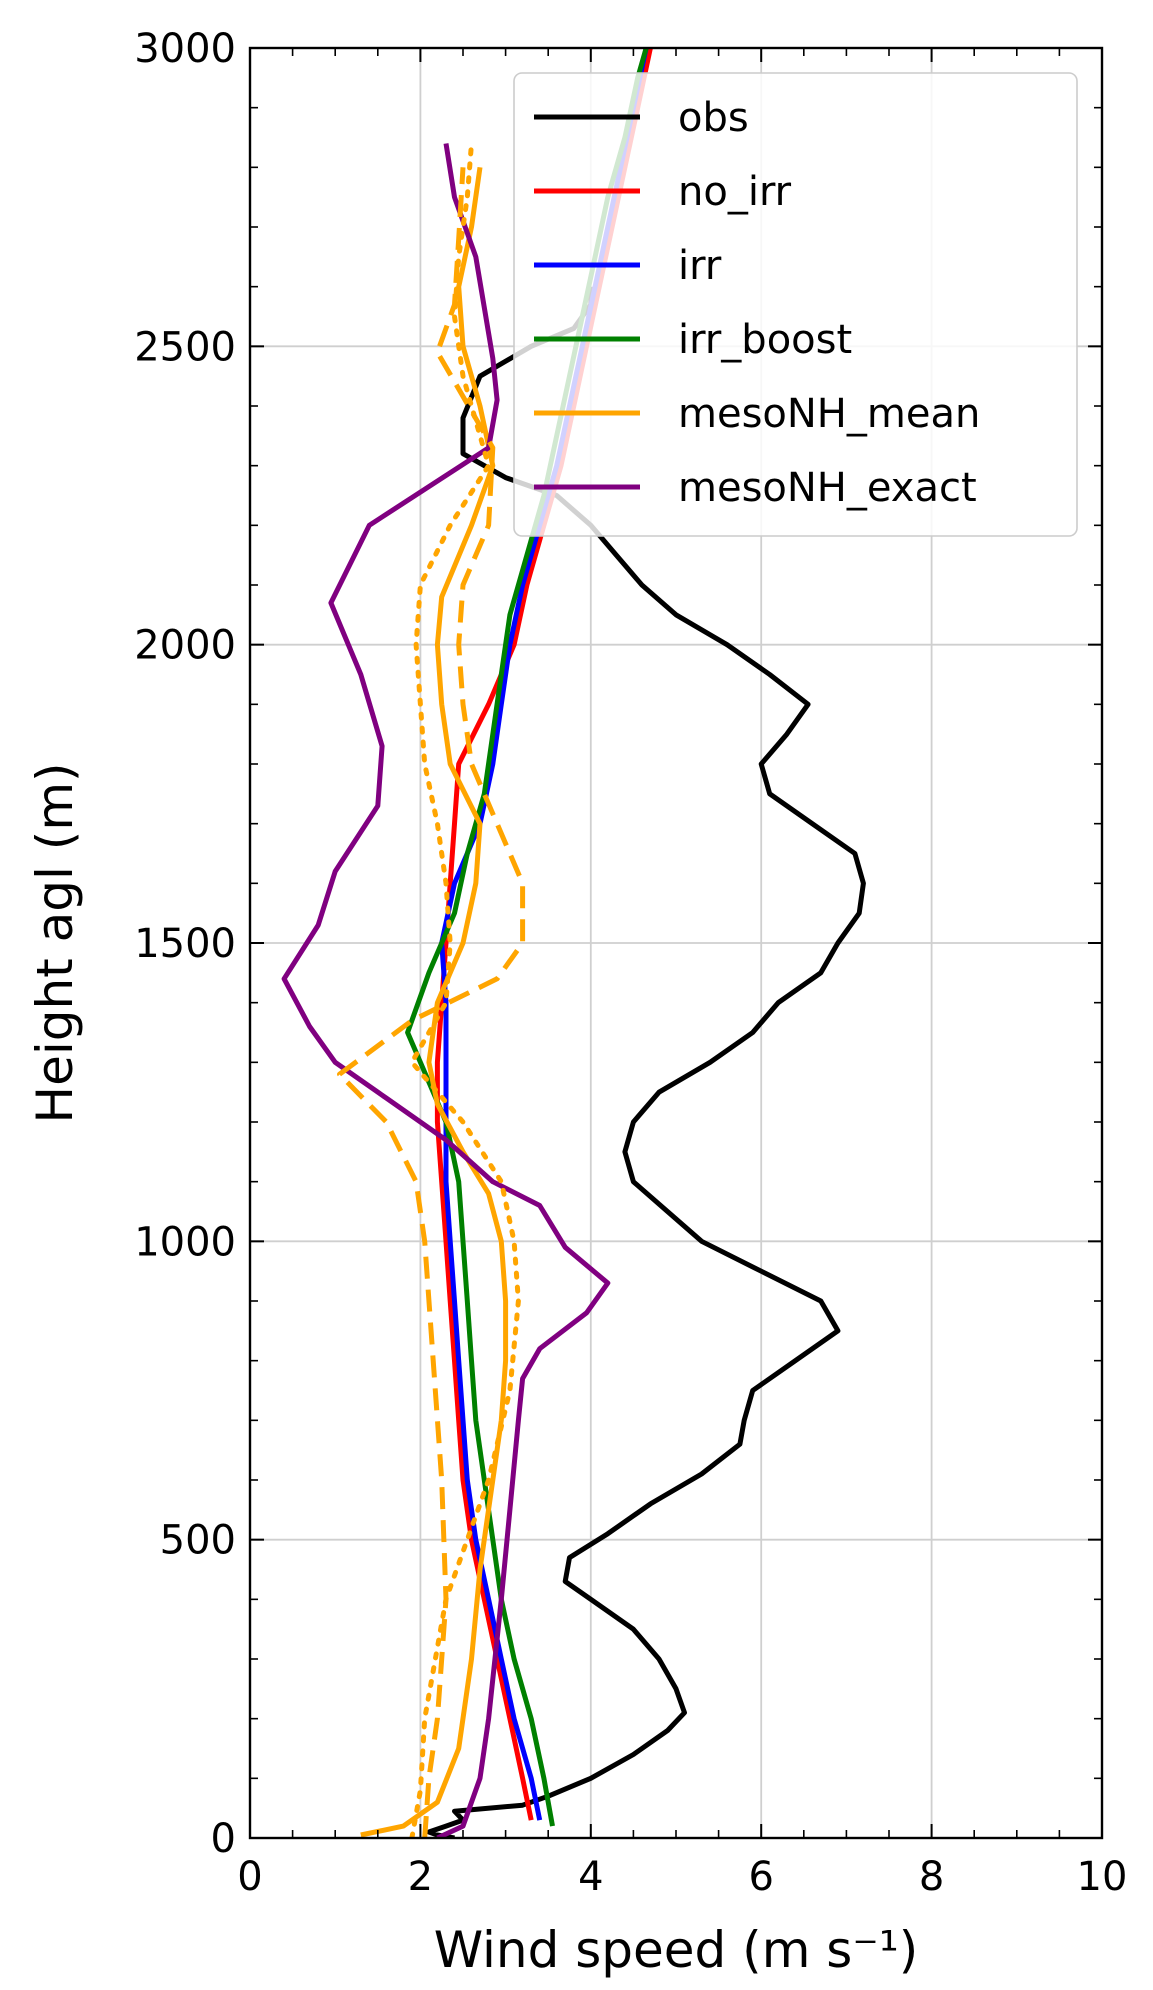  What do you see at coordinates (760, 1877) in the screenshot?
I see `x-tick-label: 6` at bounding box center [760, 1877].